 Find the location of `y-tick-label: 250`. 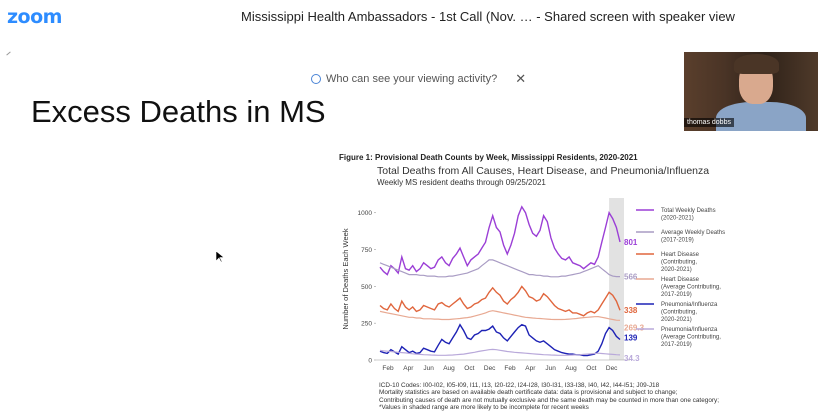

y-tick-label: 250 is located at coordinates (366, 324).